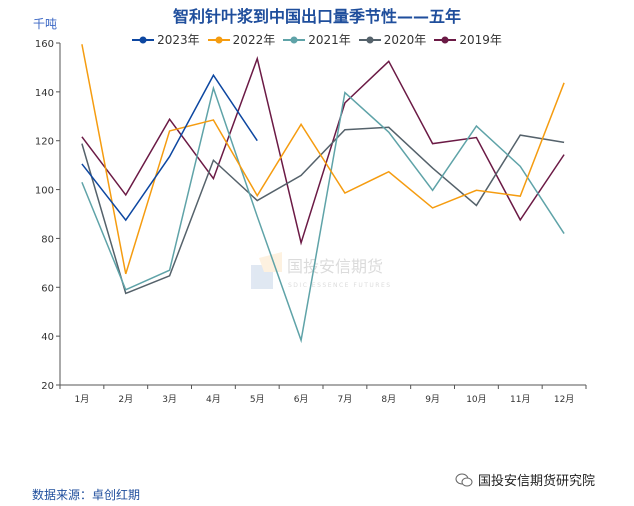  Describe the element at coordinates (47, 386) in the screenshot. I see `y-tick-label: 20` at that location.